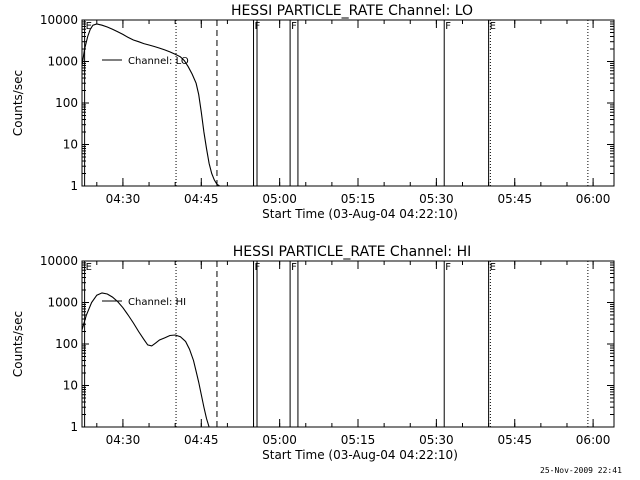  Describe the element at coordinates (352, 252) in the screenshot. I see `chart-title: HESSI PARTICLE_RATE Channel: HI` at that location.